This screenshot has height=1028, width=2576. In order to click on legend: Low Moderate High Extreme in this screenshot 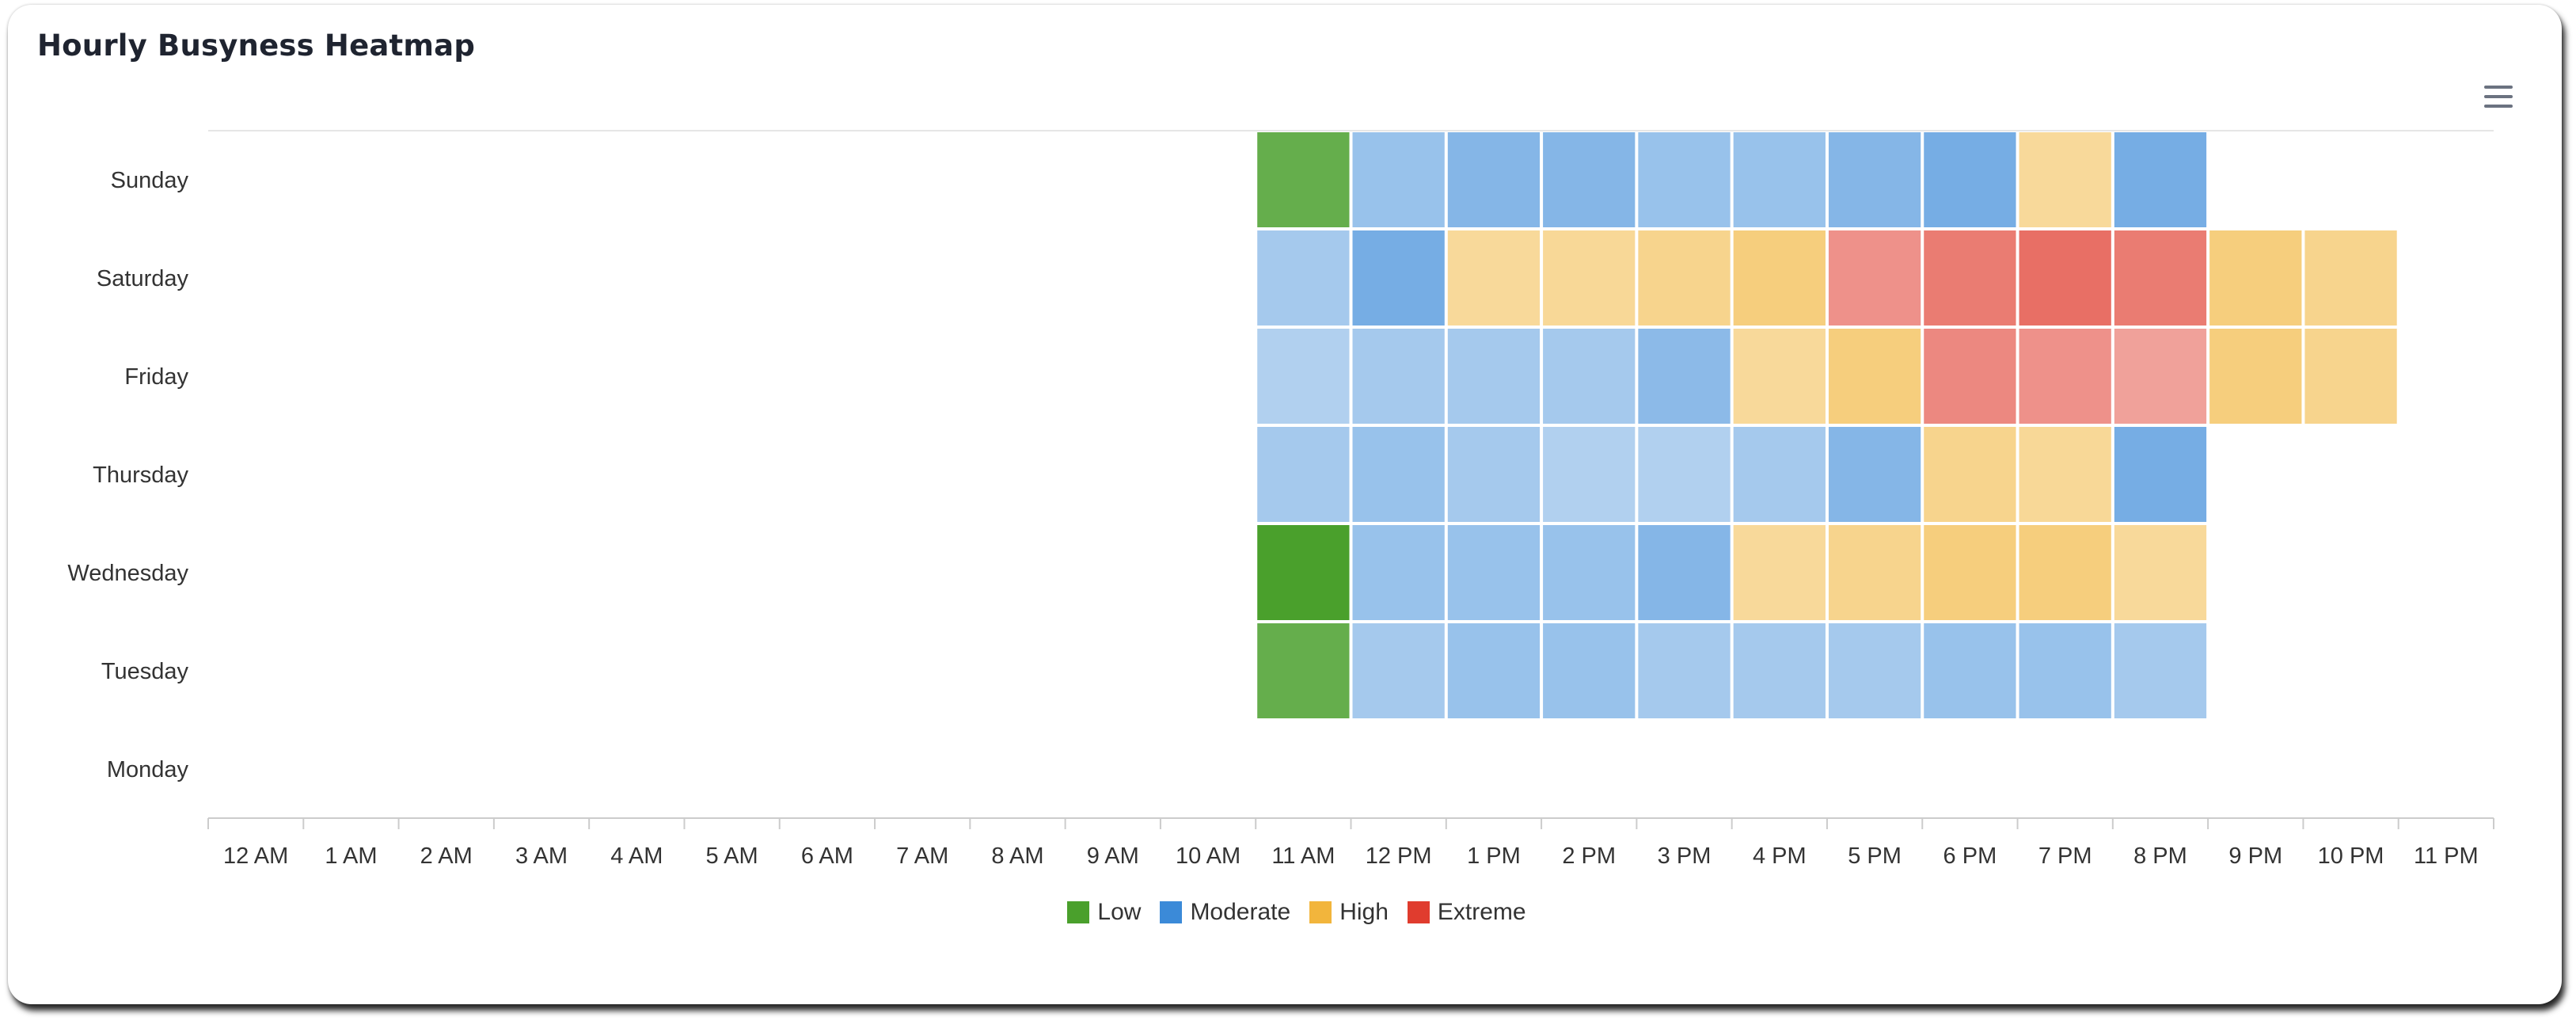, I will do `click(1288, 912)`.